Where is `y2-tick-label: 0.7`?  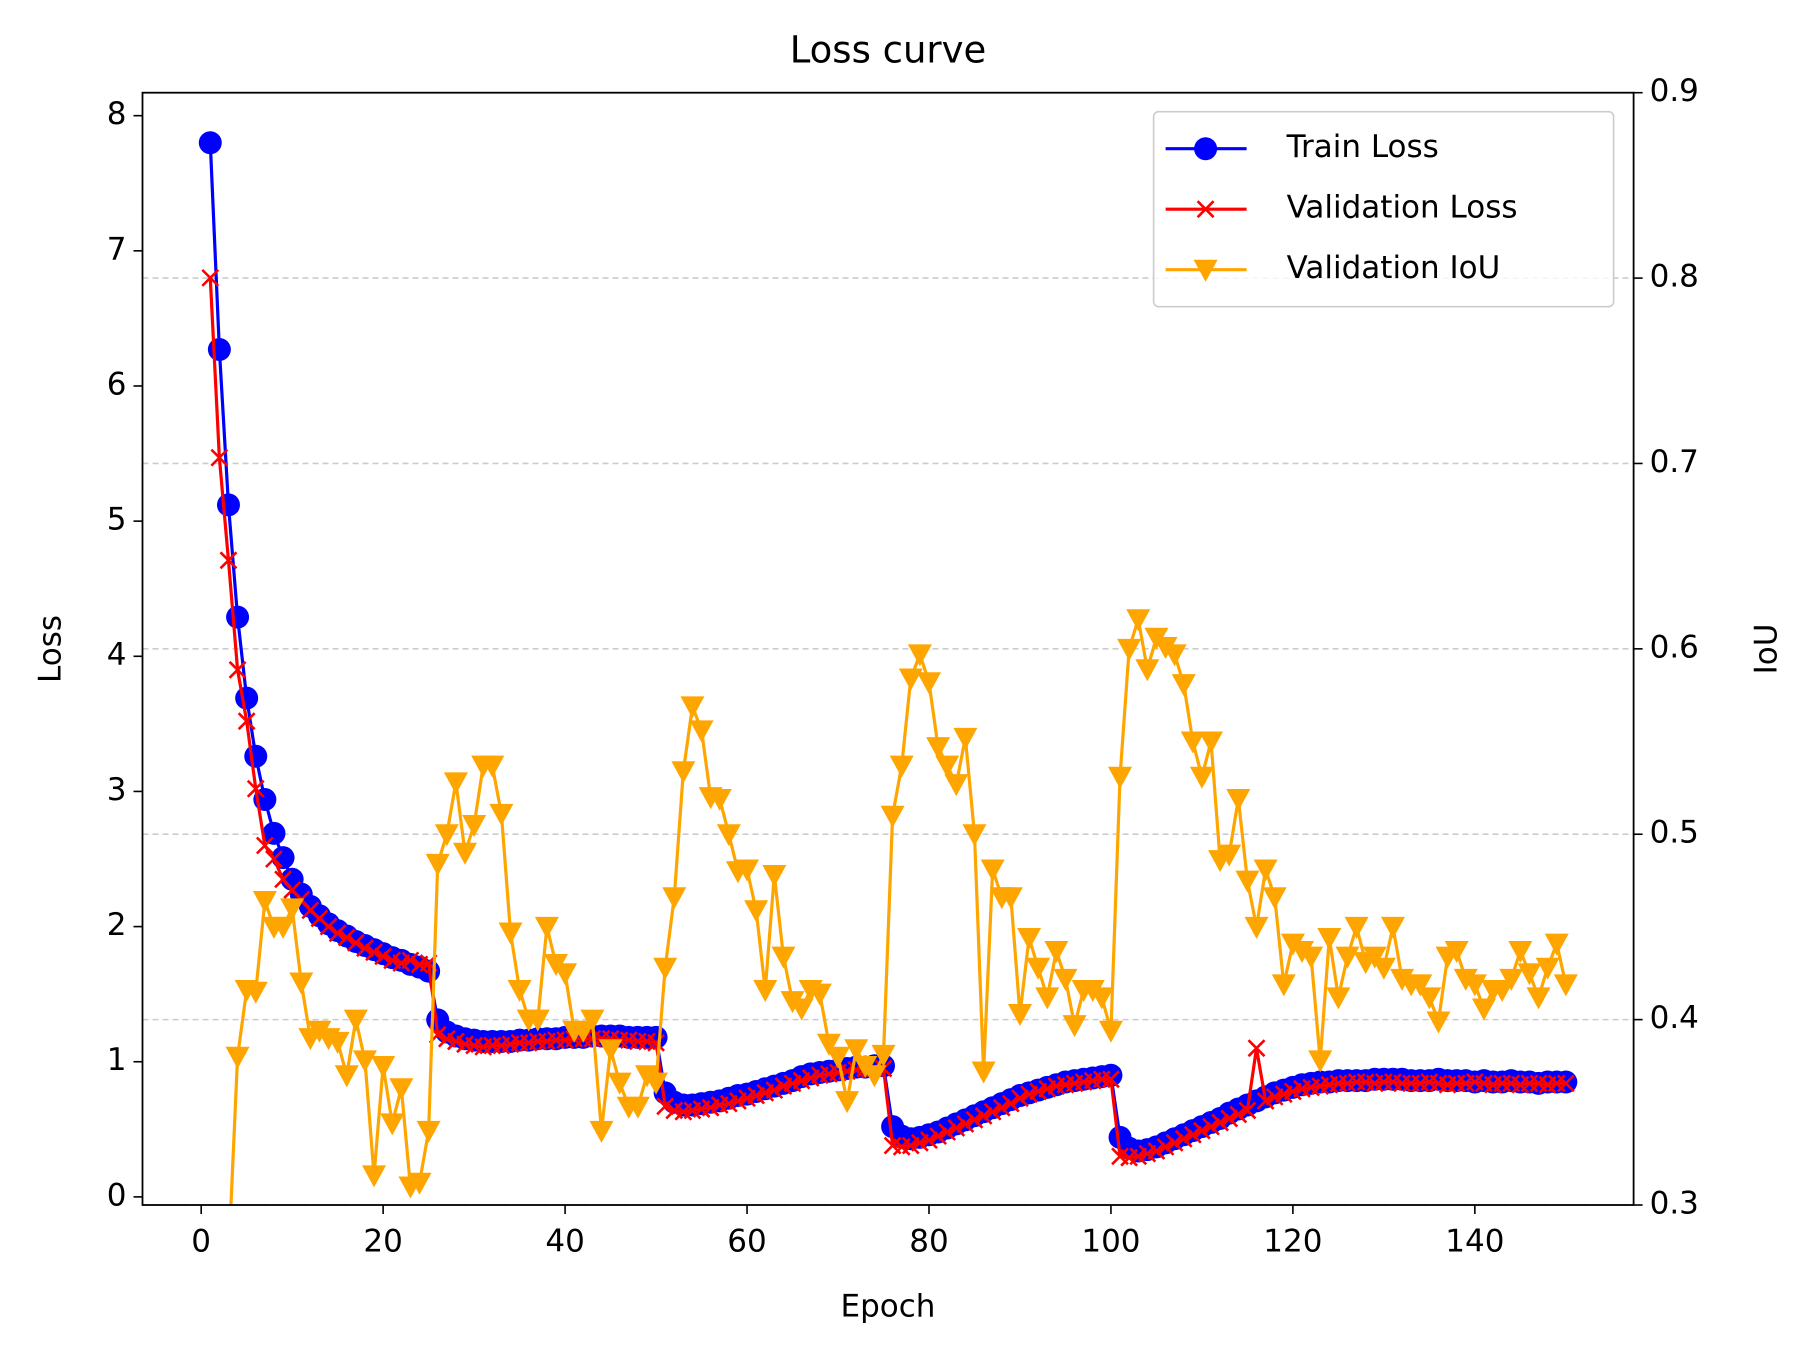
y2-tick-label: 0.7 is located at coordinates (1674, 462).